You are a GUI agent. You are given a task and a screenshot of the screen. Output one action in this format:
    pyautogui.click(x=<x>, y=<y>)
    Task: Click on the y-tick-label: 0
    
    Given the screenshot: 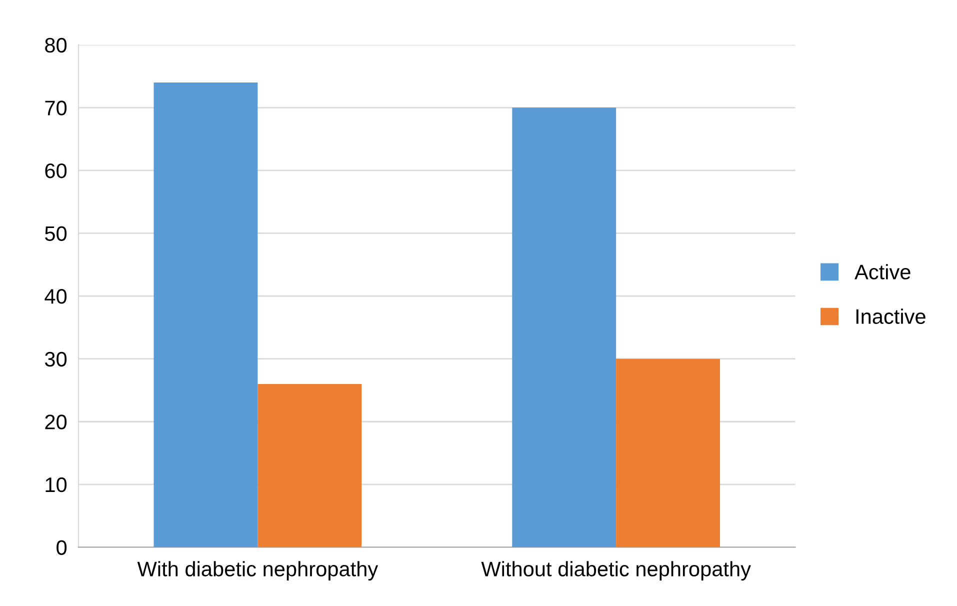 What is the action you would take?
    pyautogui.click(x=61, y=547)
    